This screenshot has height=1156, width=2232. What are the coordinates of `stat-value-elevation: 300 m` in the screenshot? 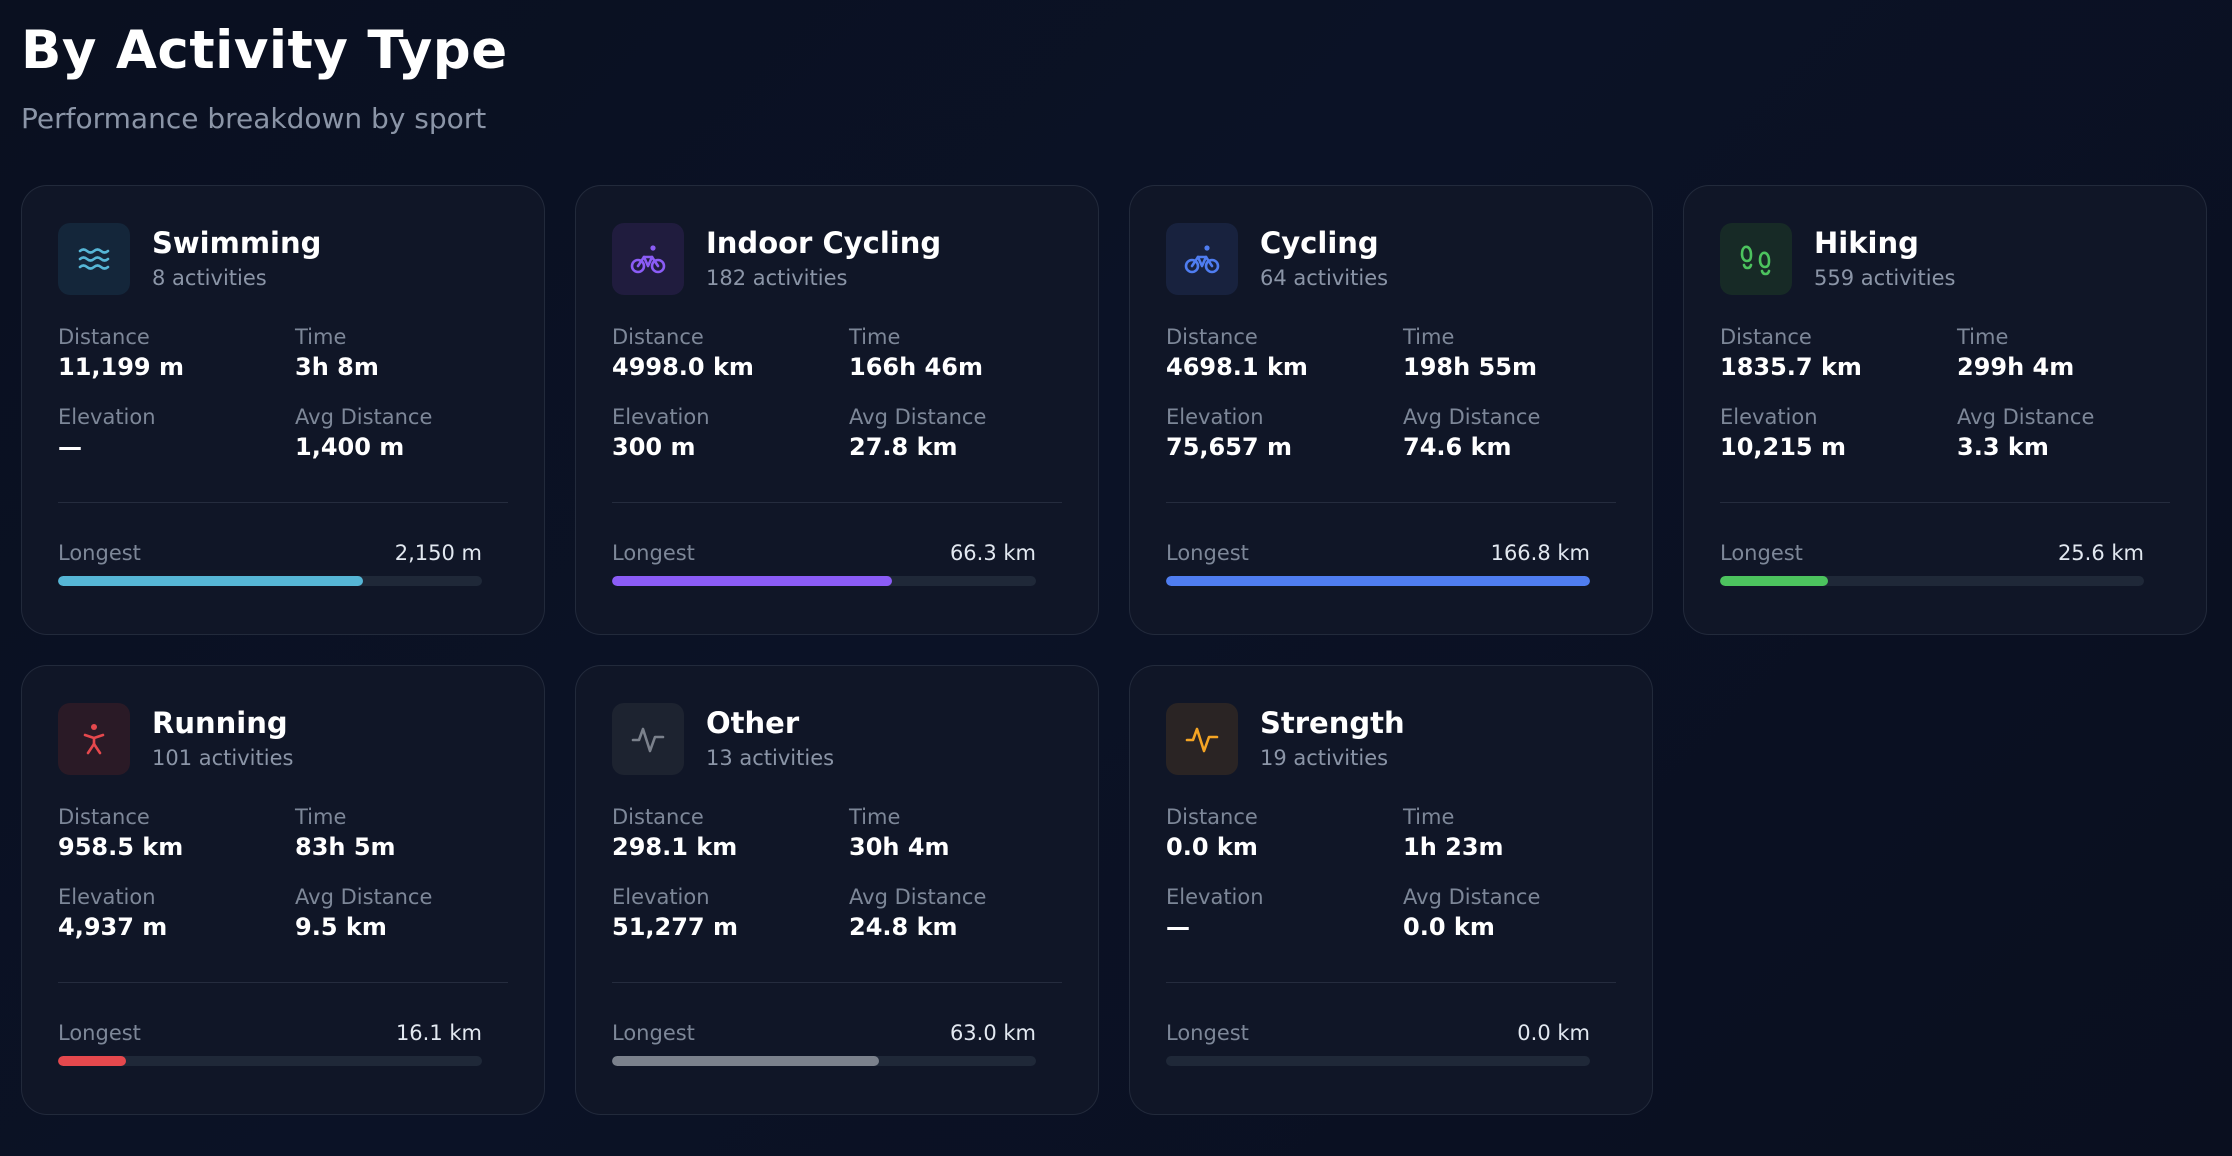 It's located at (654, 447).